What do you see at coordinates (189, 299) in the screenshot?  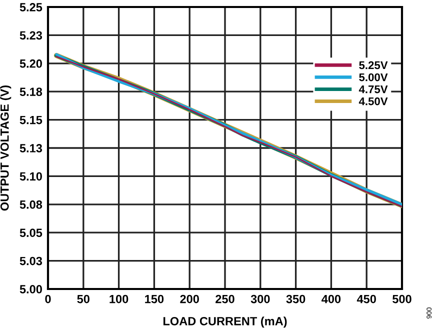 I see `x-tick-label: 200` at bounding box center [189, 299].